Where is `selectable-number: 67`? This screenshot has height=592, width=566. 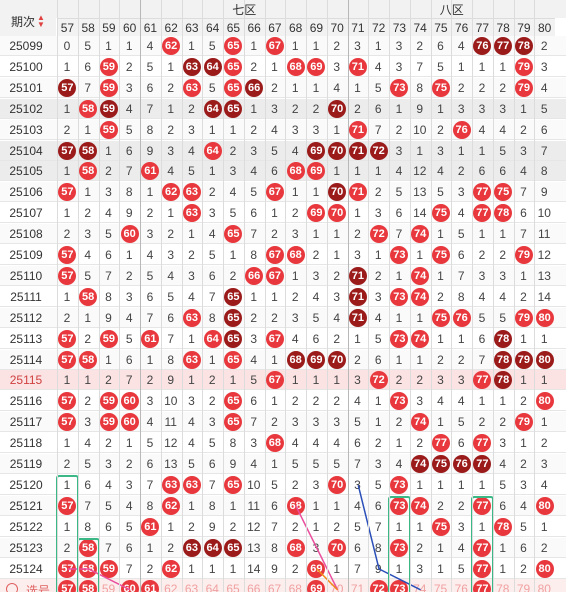 selectable-number: 67 is located at coordinates (274, 587).